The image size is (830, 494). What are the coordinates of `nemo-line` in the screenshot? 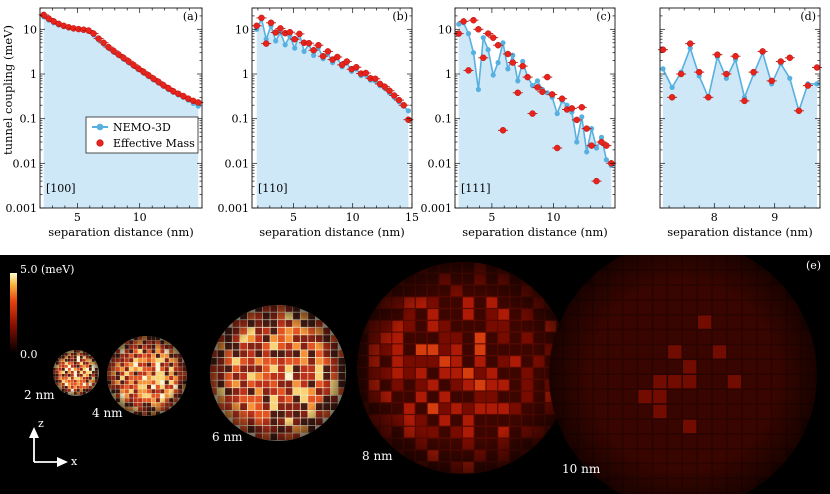 It's located at (739, 79).